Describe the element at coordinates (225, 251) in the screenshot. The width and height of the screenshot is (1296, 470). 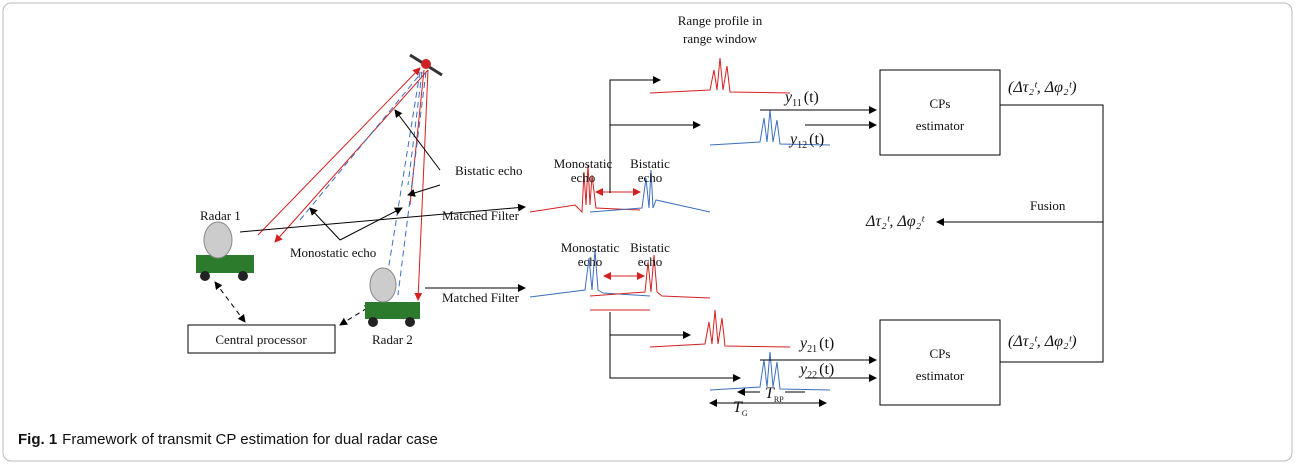
I see `radar-1-icon` at that location.